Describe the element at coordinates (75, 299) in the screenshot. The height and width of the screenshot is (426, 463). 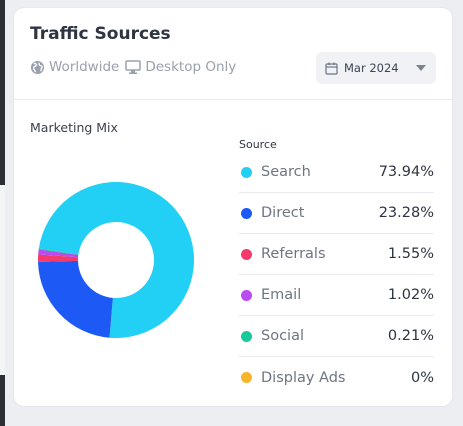
I see `donut-slice-direct` at that location.